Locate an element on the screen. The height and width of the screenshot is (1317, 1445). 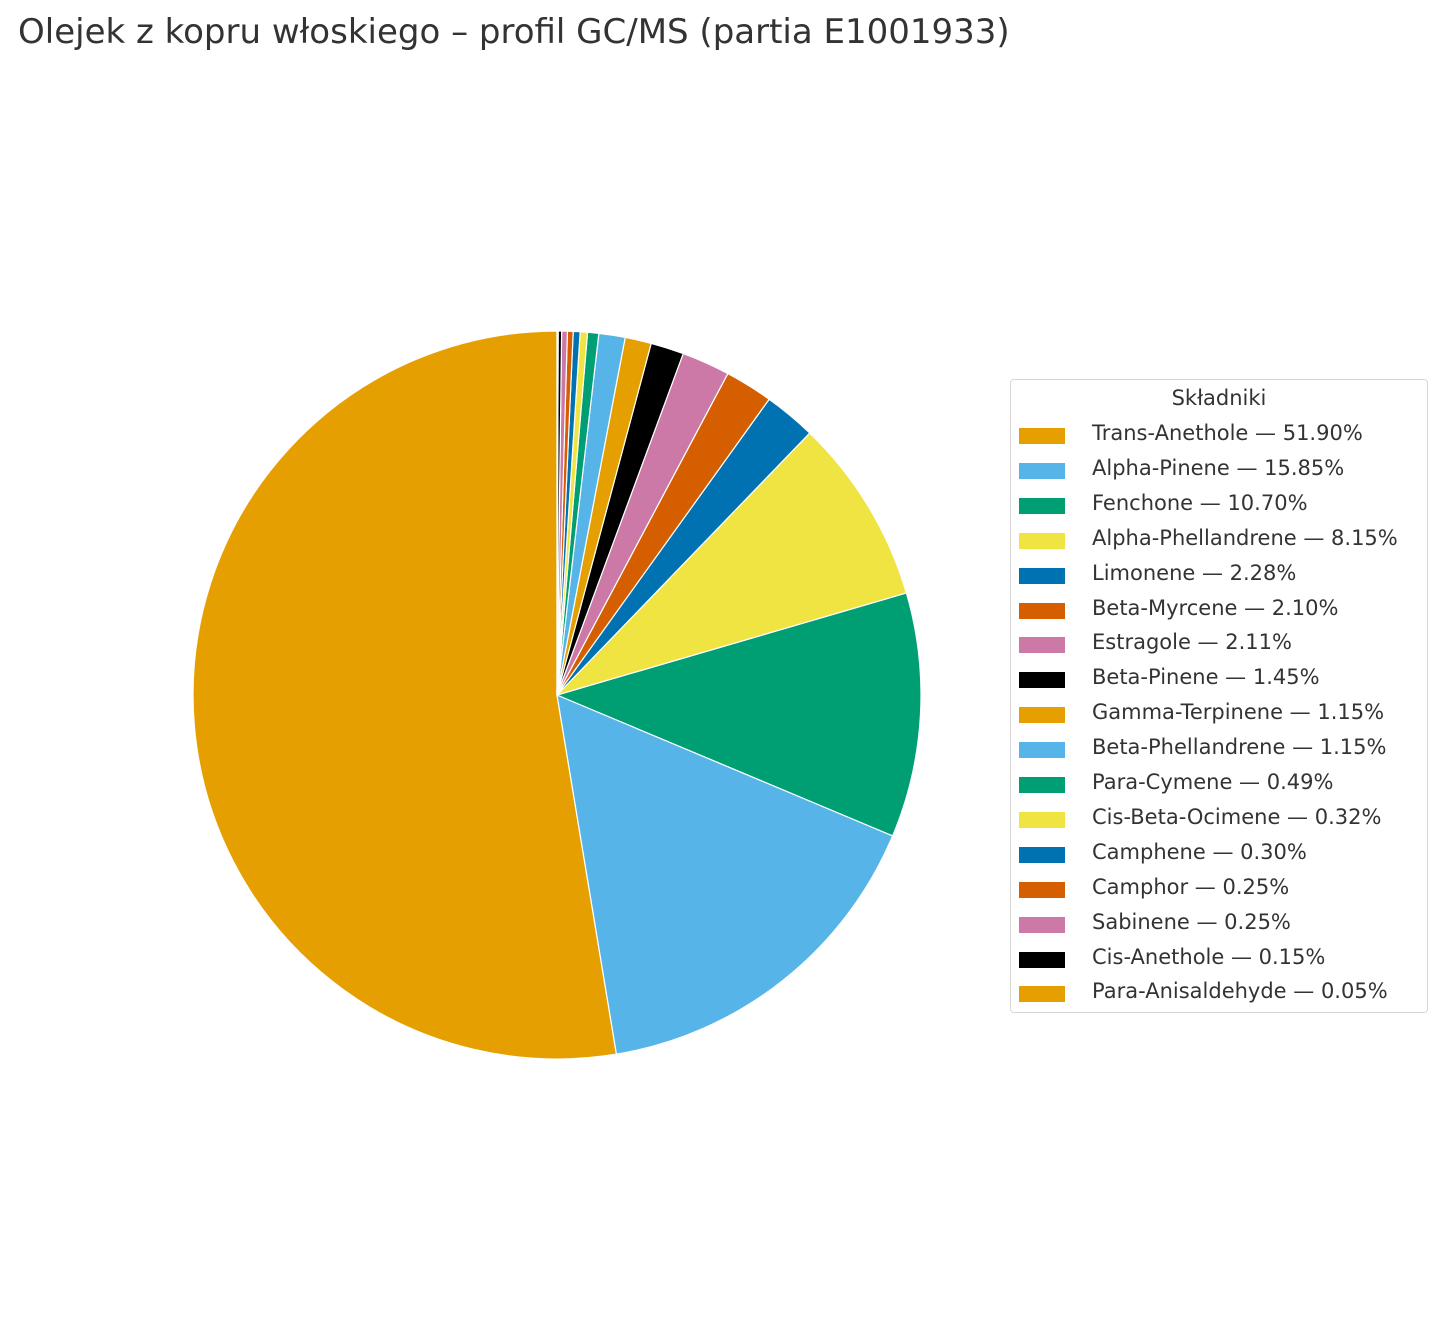
legend-entry: Camphor — 0.25% is located at coordinates (1221, 889).